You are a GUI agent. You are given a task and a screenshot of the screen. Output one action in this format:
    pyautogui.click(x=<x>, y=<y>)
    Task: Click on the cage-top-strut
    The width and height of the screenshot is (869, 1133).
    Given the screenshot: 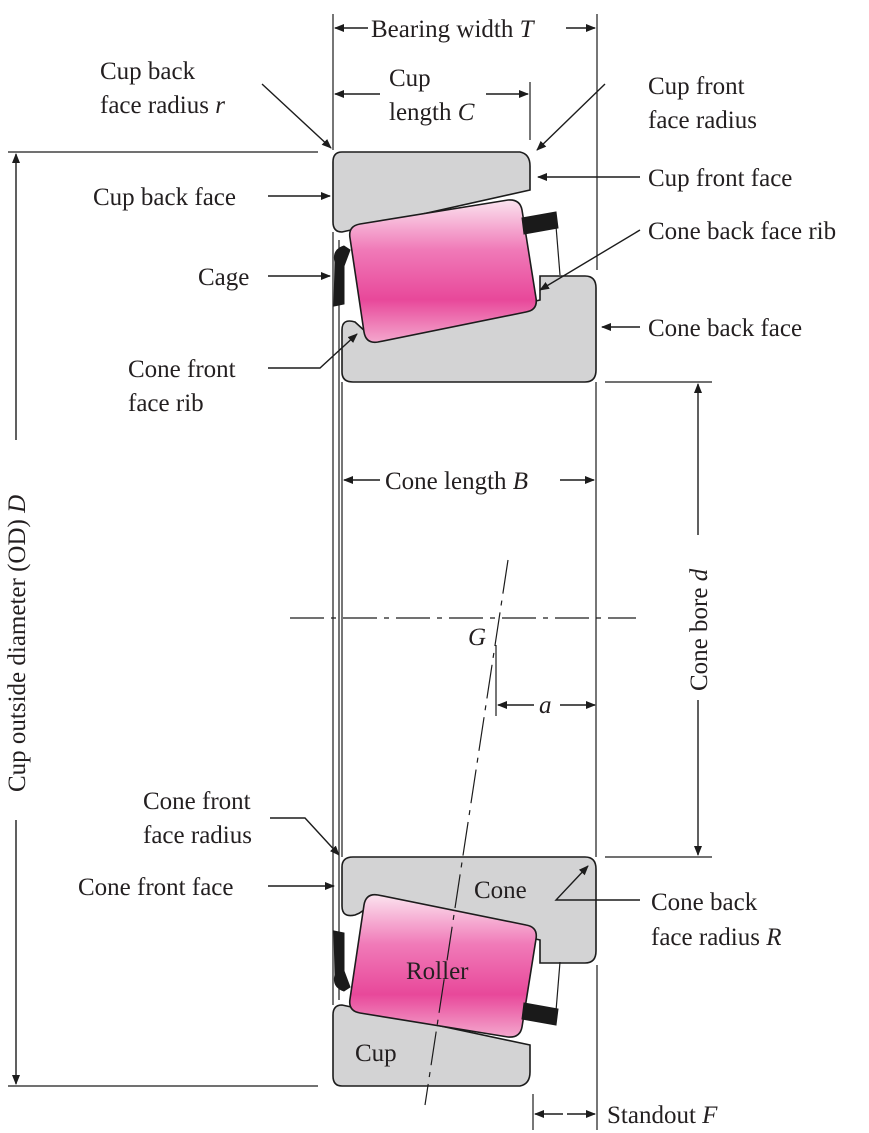 What is the action you would take?
    pyautogui.click(x=558, y=250)
    